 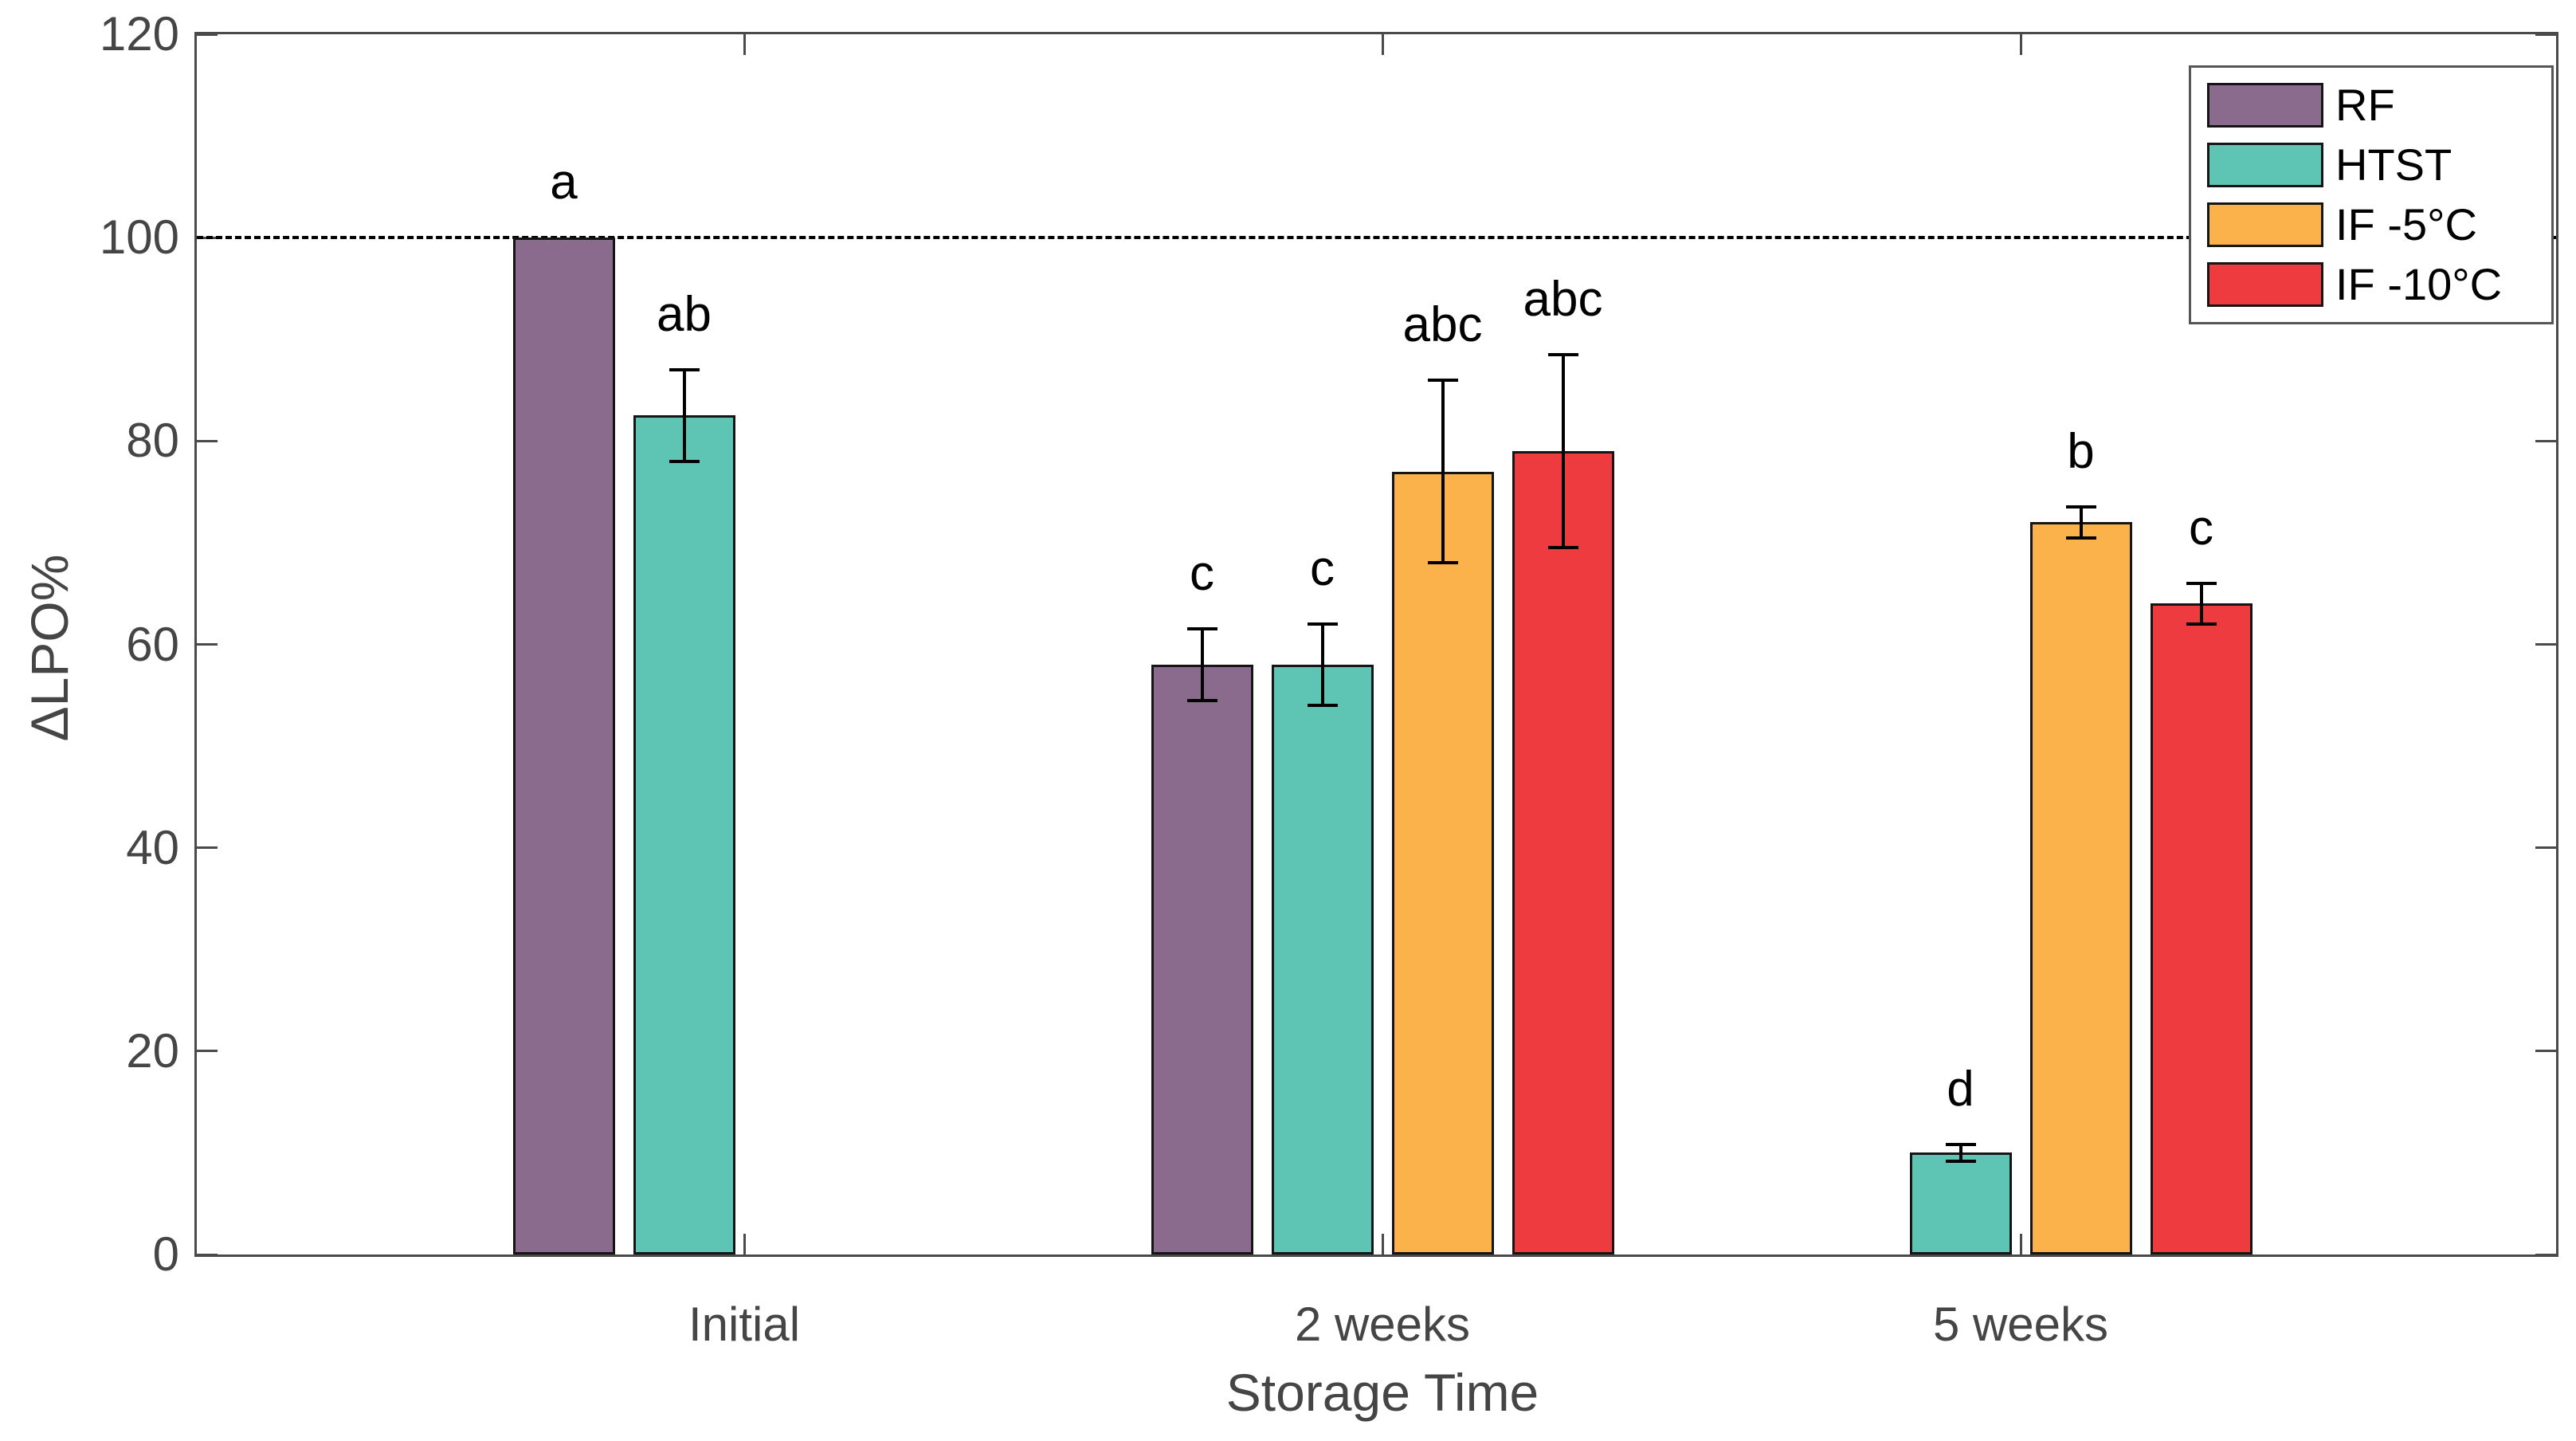 What do you see at coordinates (2081, 452) in the screenshot?
I see `sig-letter-IF-5-C-5-weeks: b` at bounding box center [2081, 452].